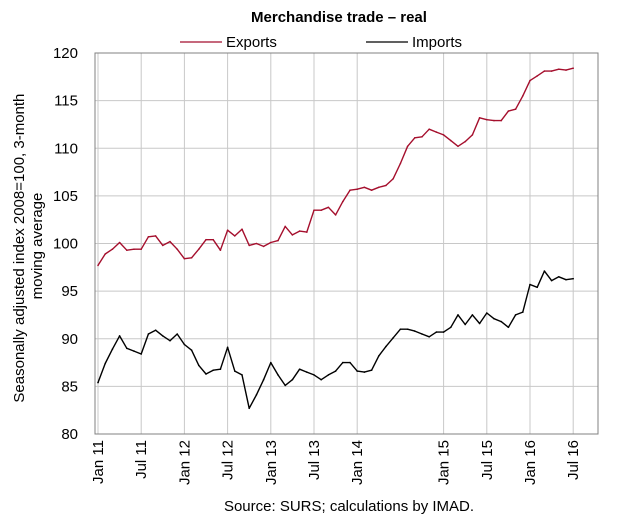 Image resolution: width=624 pixels, height=519 pixels. What do you see at coordinates (98, 462) in the screenshot?
I see `x-tick-label: Jan 11` at bounding box center [98, 462].